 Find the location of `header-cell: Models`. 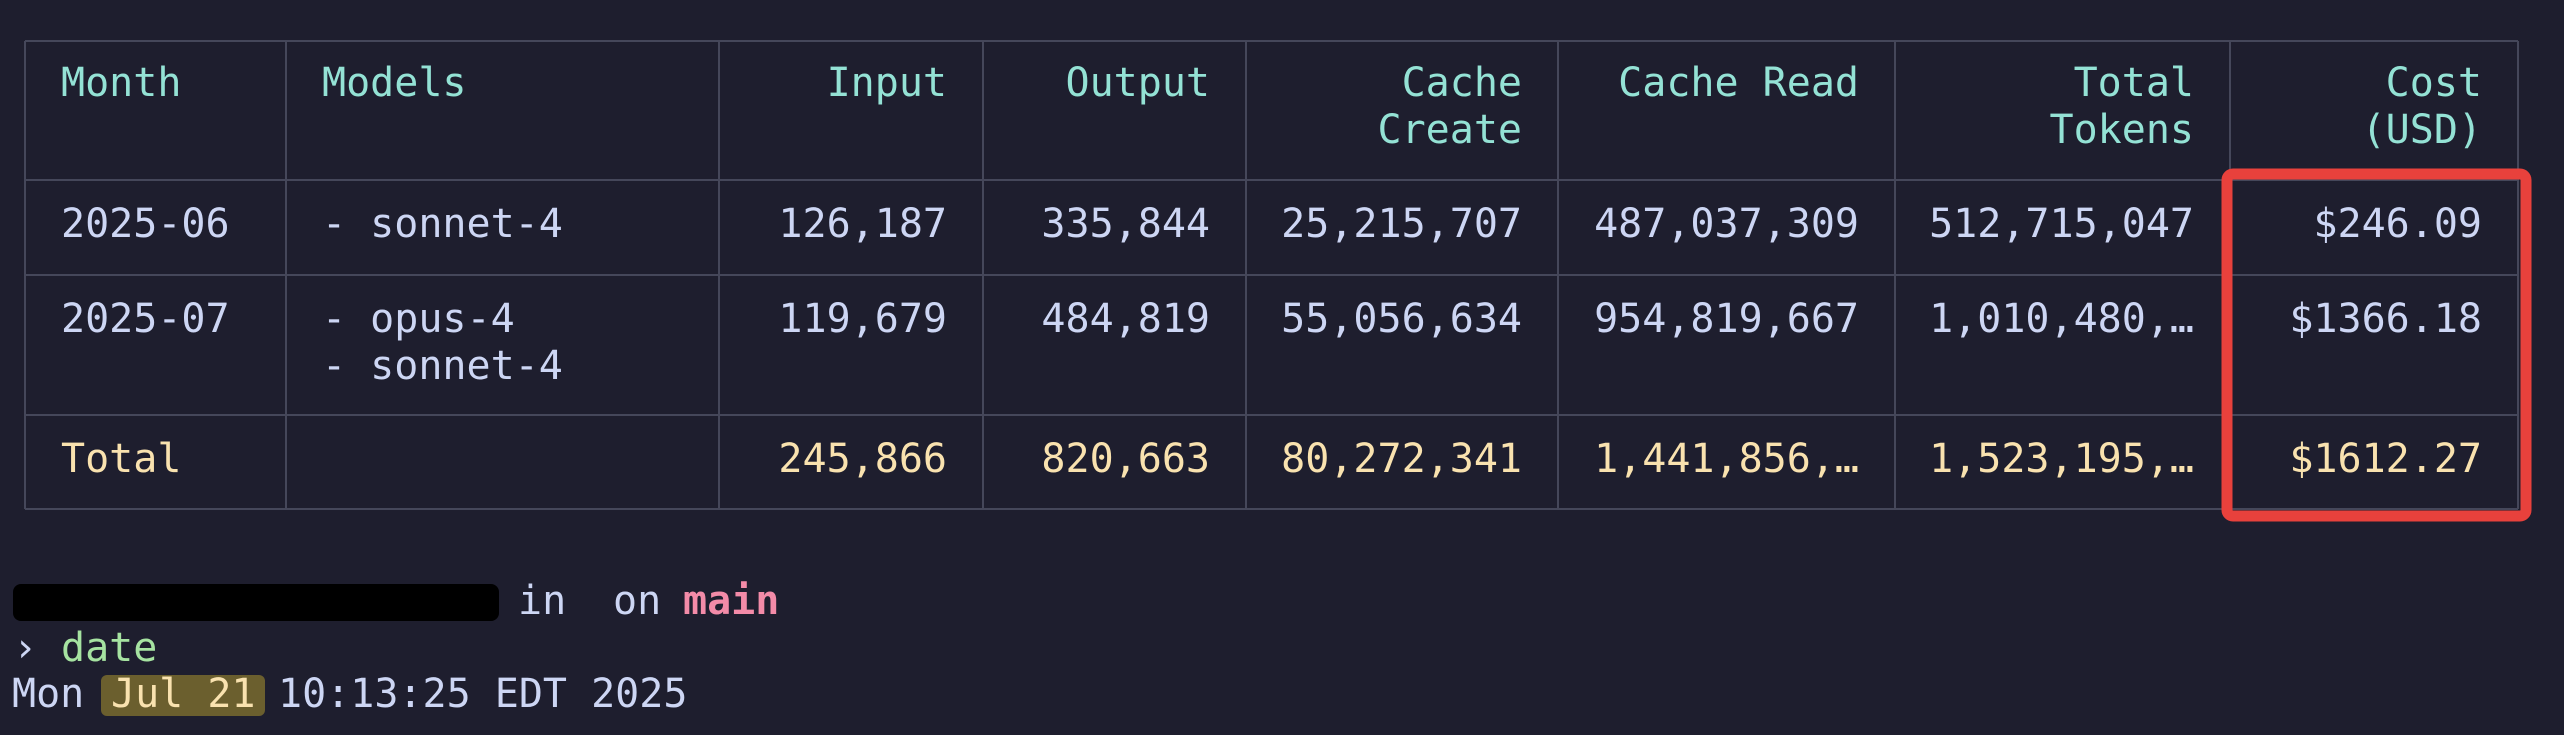

header-cell: Models is located at coordinates (394, 83).